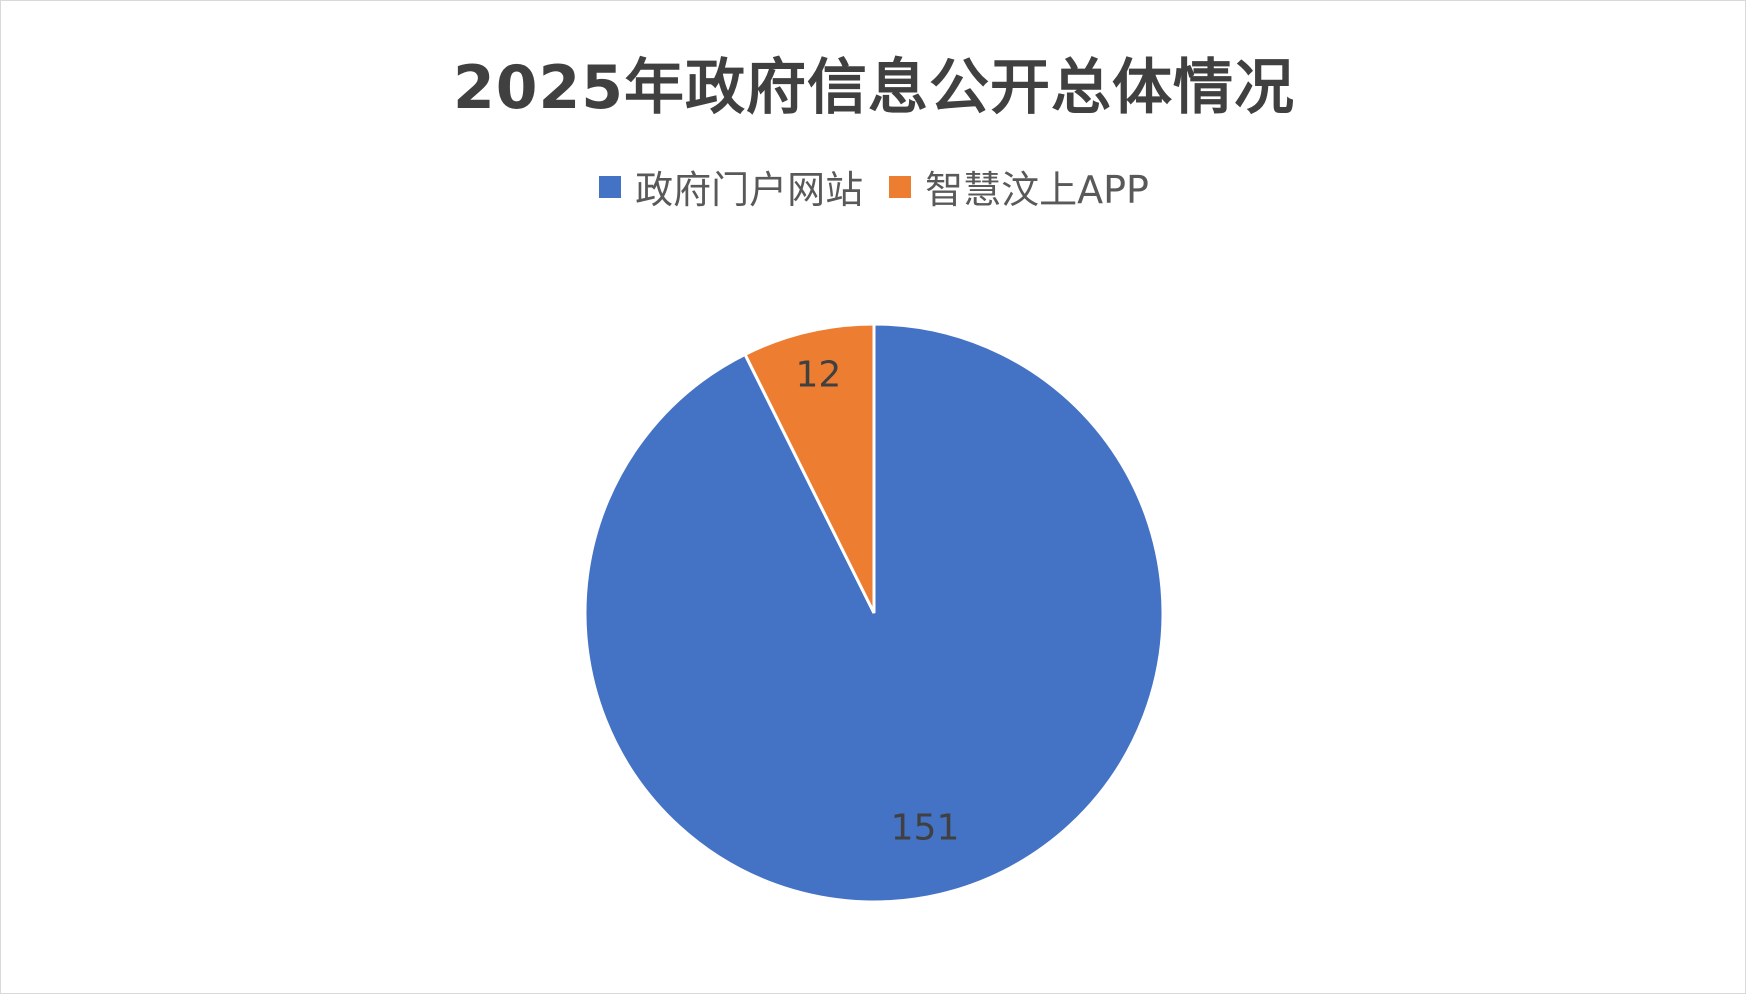 This screenshot has height=995, width=1746. Describe the element at coordinates (818, 375) in the screenshot. I see `data-label-app: 12` at that location.